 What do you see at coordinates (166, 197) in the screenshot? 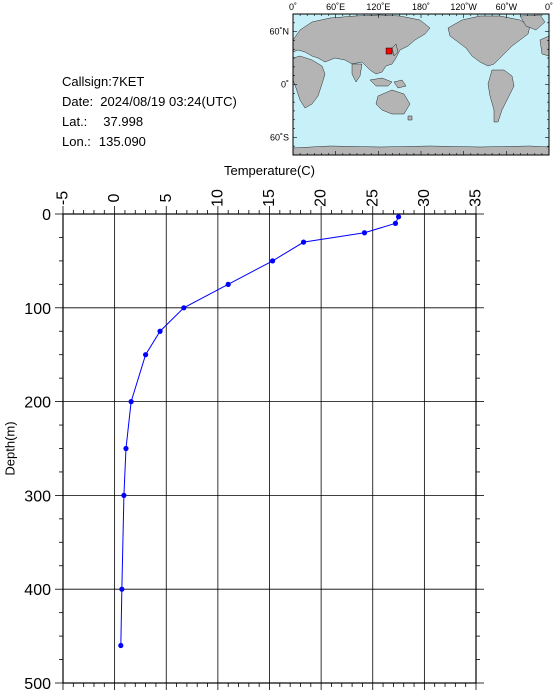
I see `x-tick-label: 5` at bounding box center [166, 197].